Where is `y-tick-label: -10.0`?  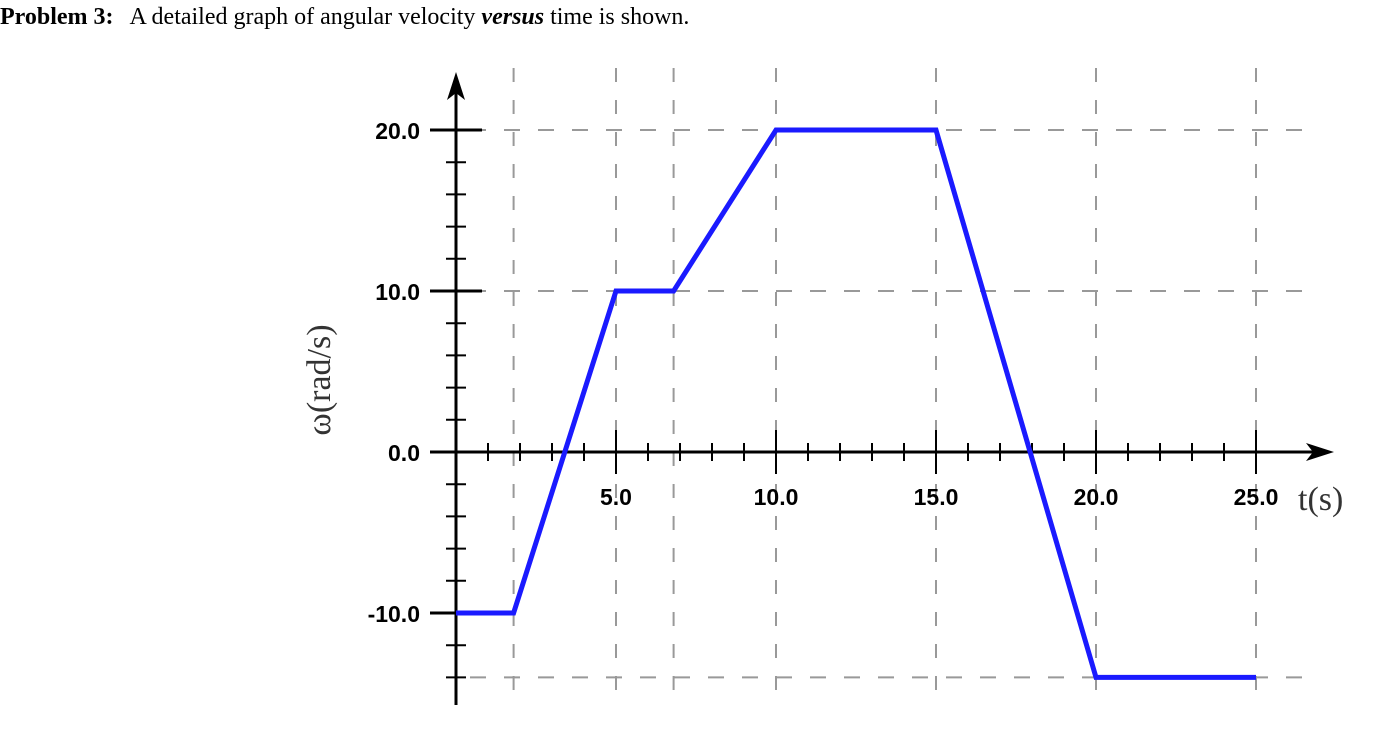
y-tick-label: -10.0 is located at coordinates (394, 614).